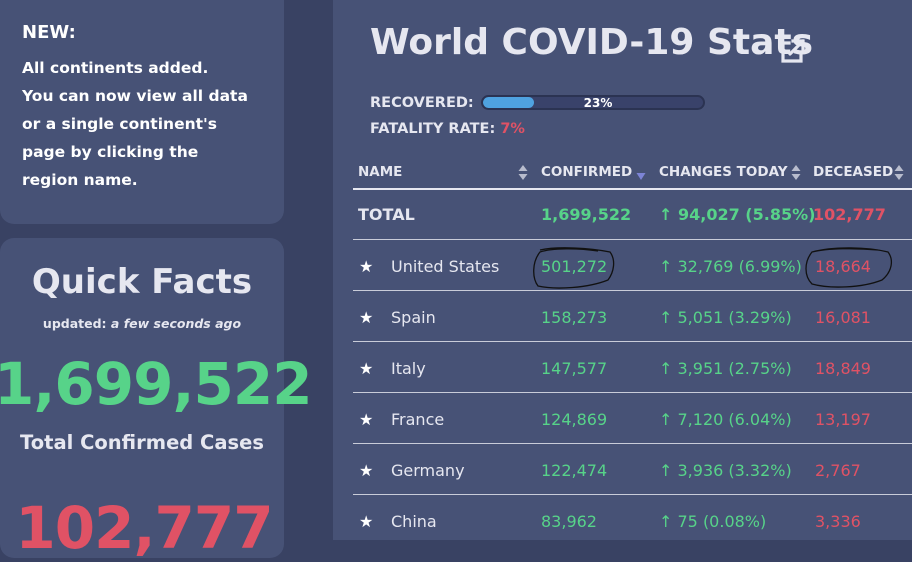 The height and width of the screenshot is (562, 912). I want to click on recovered-label: RECOVERED:, so click(422, 103).